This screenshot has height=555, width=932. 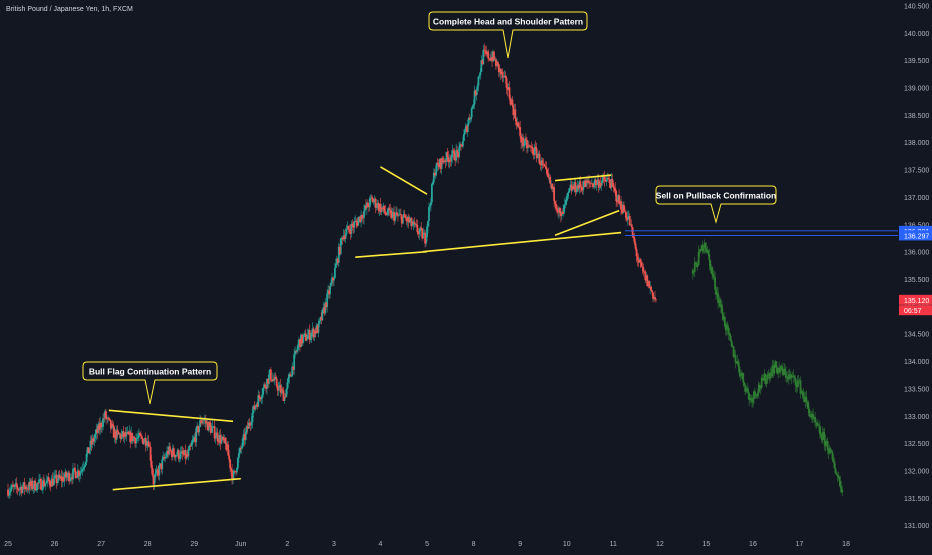 I want to click on time-tick-label: 5, so click(x=427, y=544).